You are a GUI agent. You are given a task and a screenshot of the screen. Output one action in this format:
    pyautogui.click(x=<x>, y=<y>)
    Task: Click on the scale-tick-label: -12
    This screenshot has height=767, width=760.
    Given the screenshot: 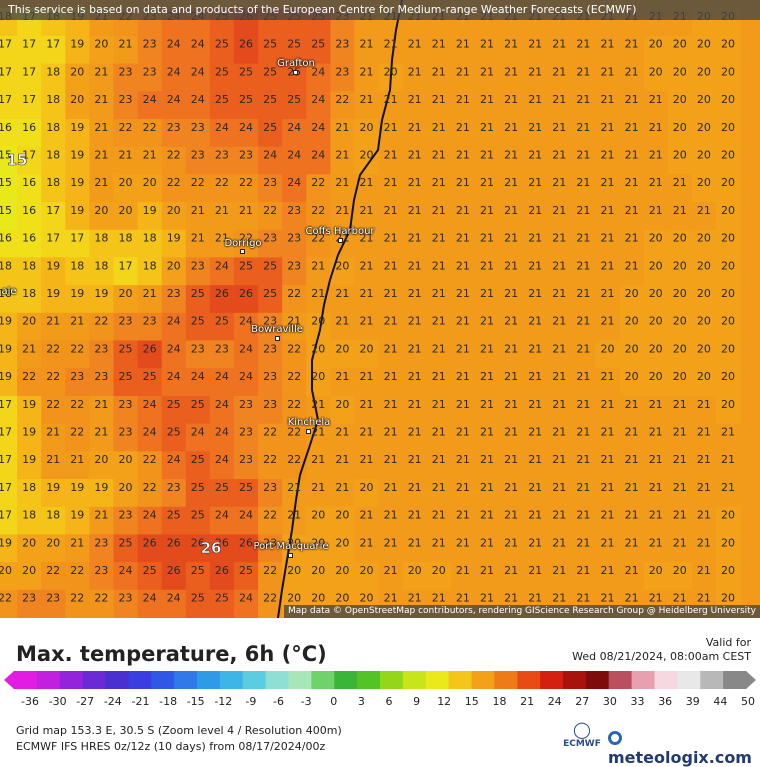 What is the action you would take?
    pyautogui.click(x=223, y=701)
    